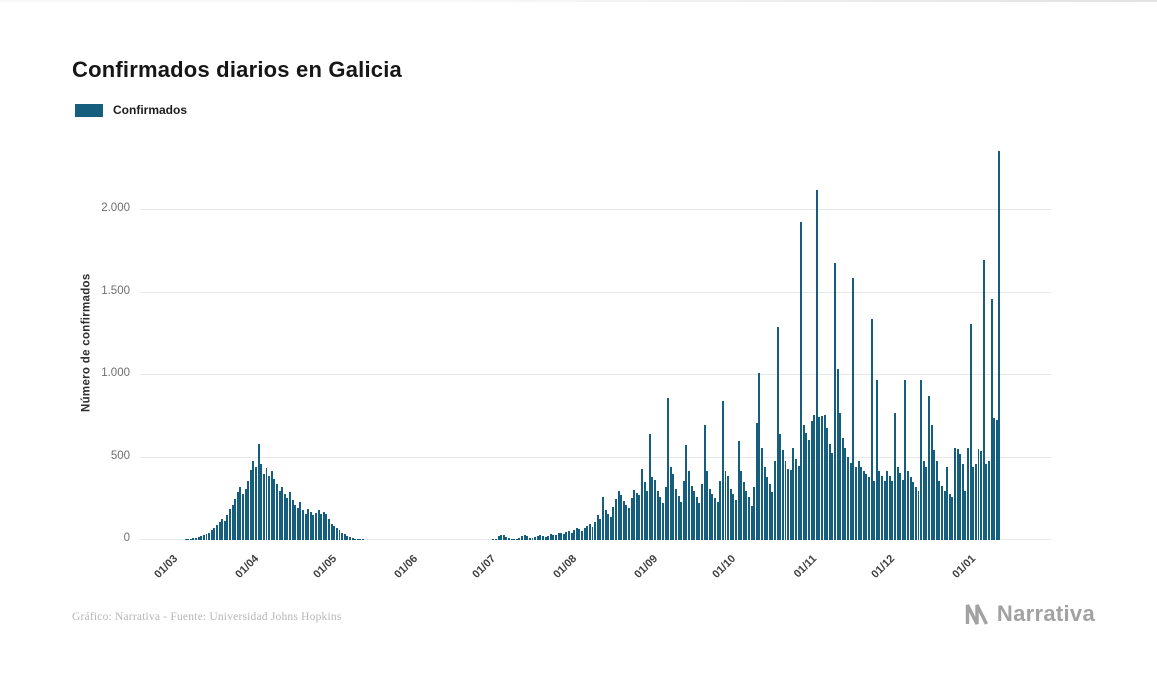  Describe the element at coordinates (131, 110) in the screenshot. I see `legend: Confirmados` at that location.